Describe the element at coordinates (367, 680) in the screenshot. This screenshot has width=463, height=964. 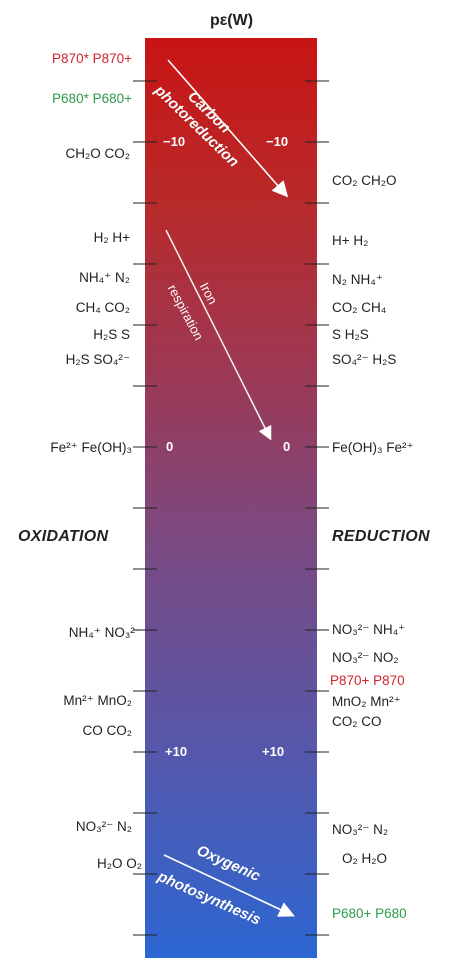
I see `right-pair-p870: P870+ P870` at that location.